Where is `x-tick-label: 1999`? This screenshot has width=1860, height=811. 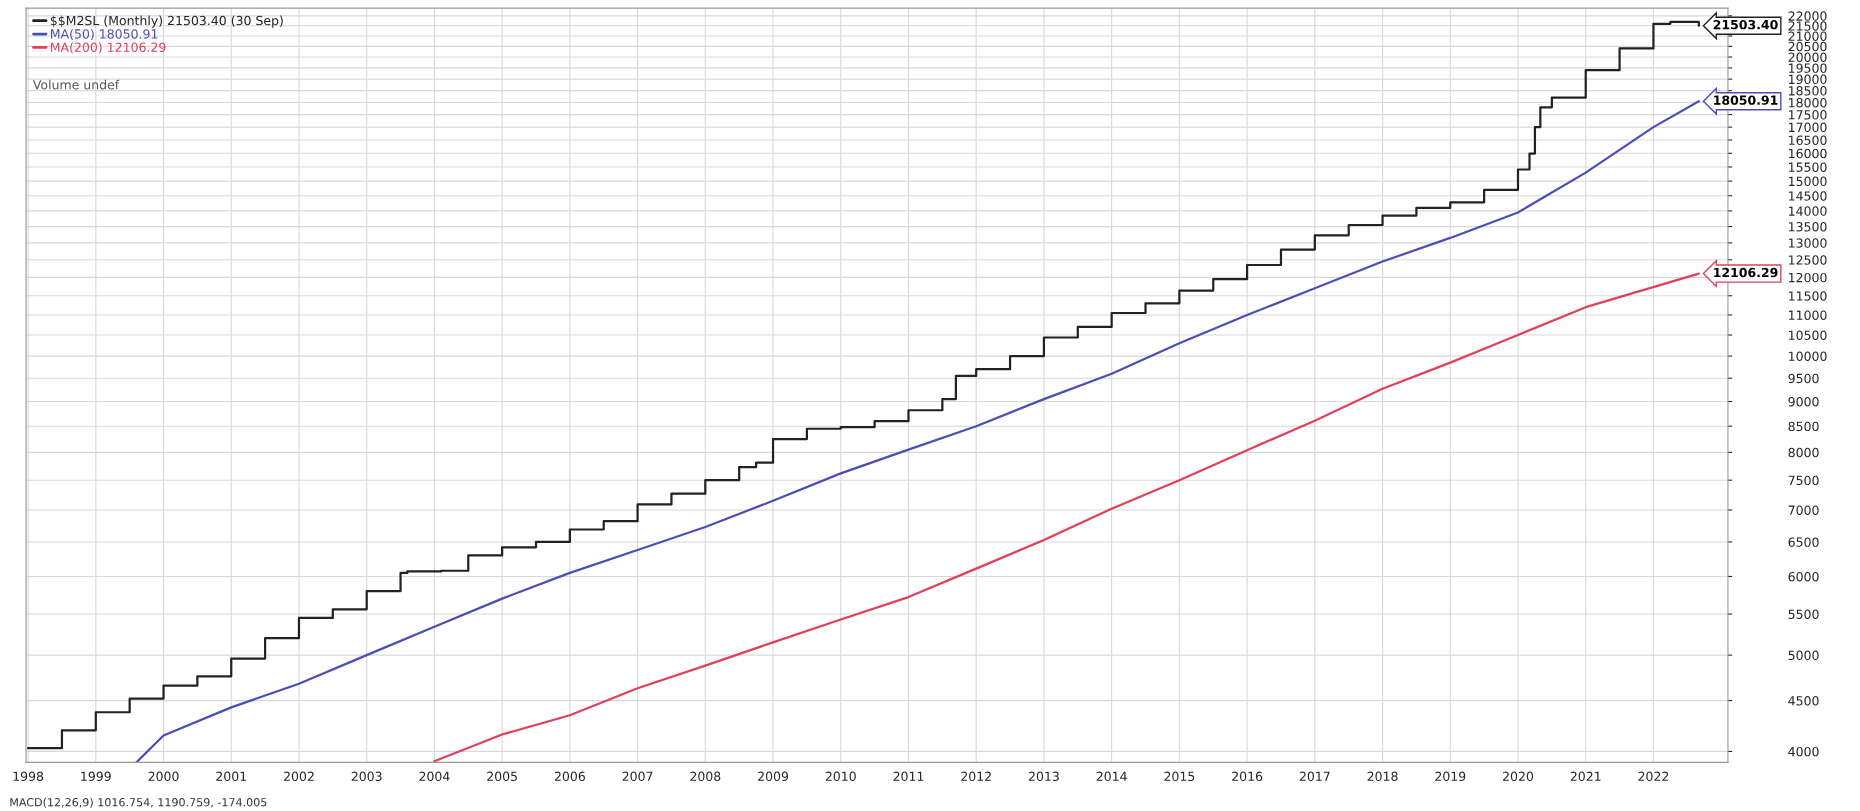
x-tick-label: 1999 is located at coordinates (96, 776).